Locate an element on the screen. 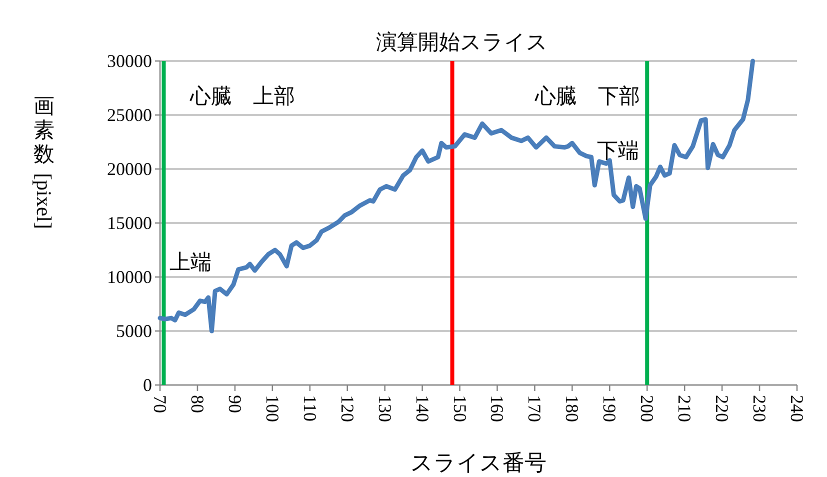 This screenshot has height=477, width=827. x-tick-label: 150 is located at coordinates (460, 408).